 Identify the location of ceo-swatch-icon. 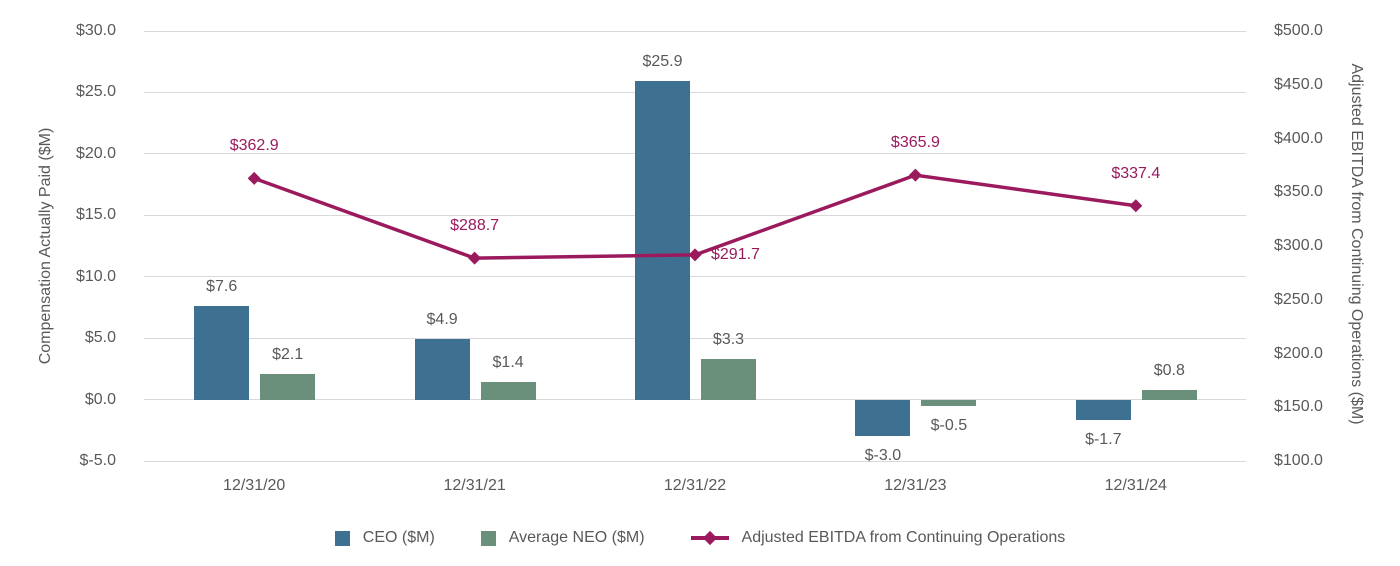
(342, 538).